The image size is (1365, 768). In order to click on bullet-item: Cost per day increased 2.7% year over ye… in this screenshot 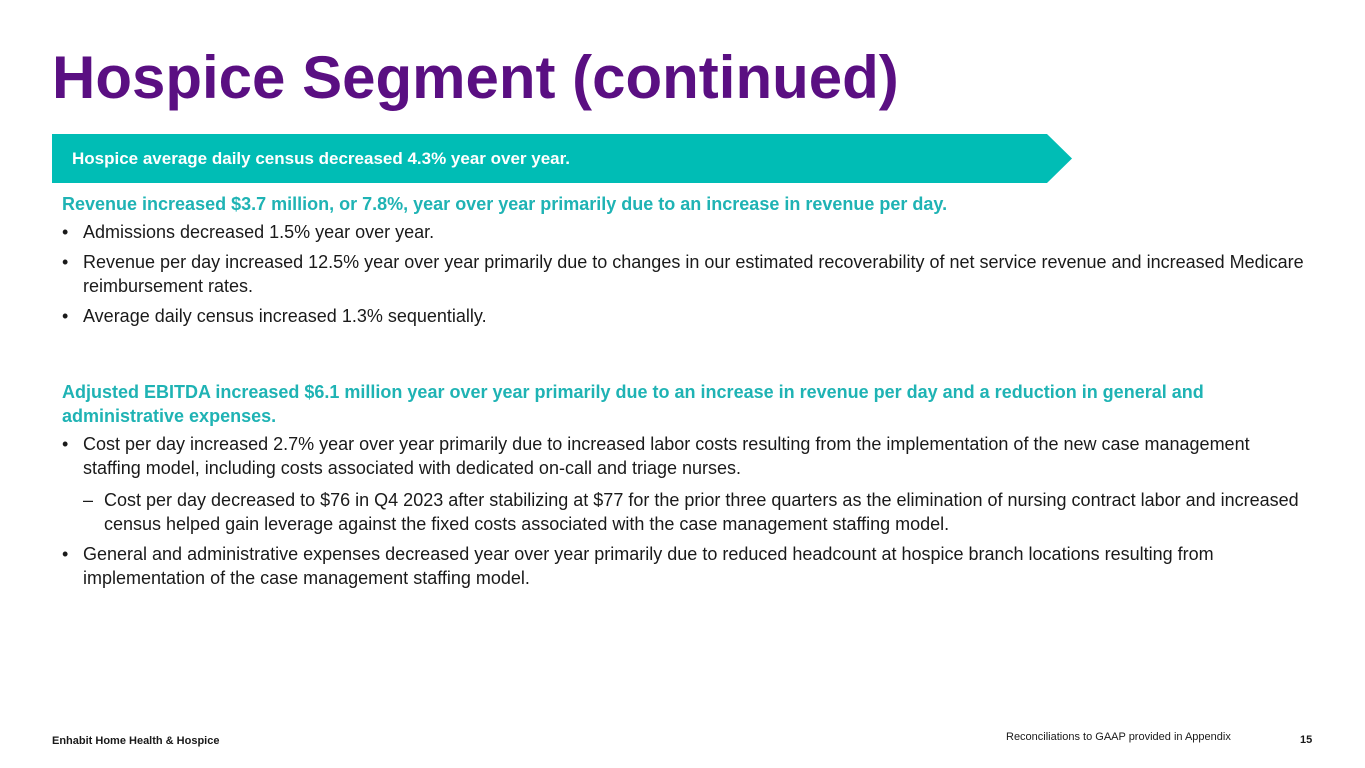, I will do `click(684, 456)`.